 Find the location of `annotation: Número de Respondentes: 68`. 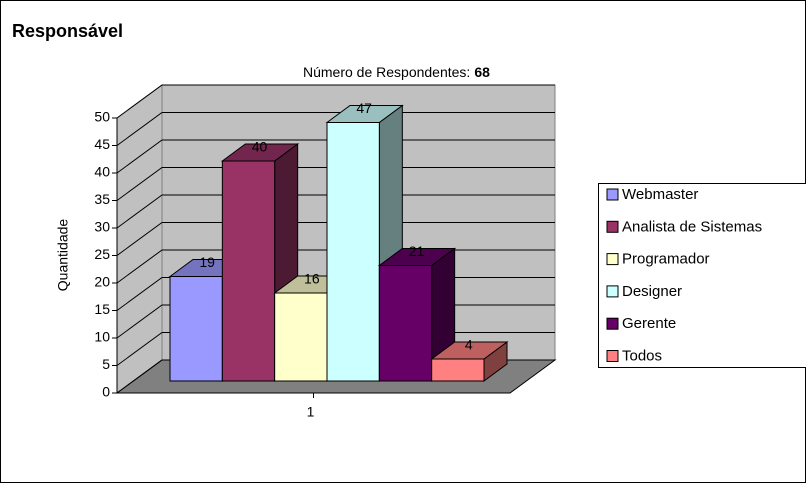

annotation: Número de Respondentes: 68 is located at coordinates (396, 72).